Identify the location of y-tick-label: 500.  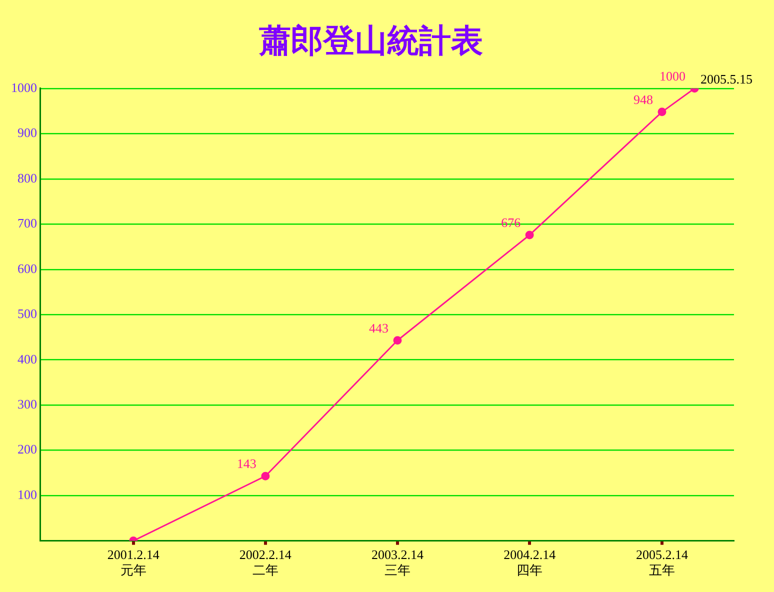
(27, 314).